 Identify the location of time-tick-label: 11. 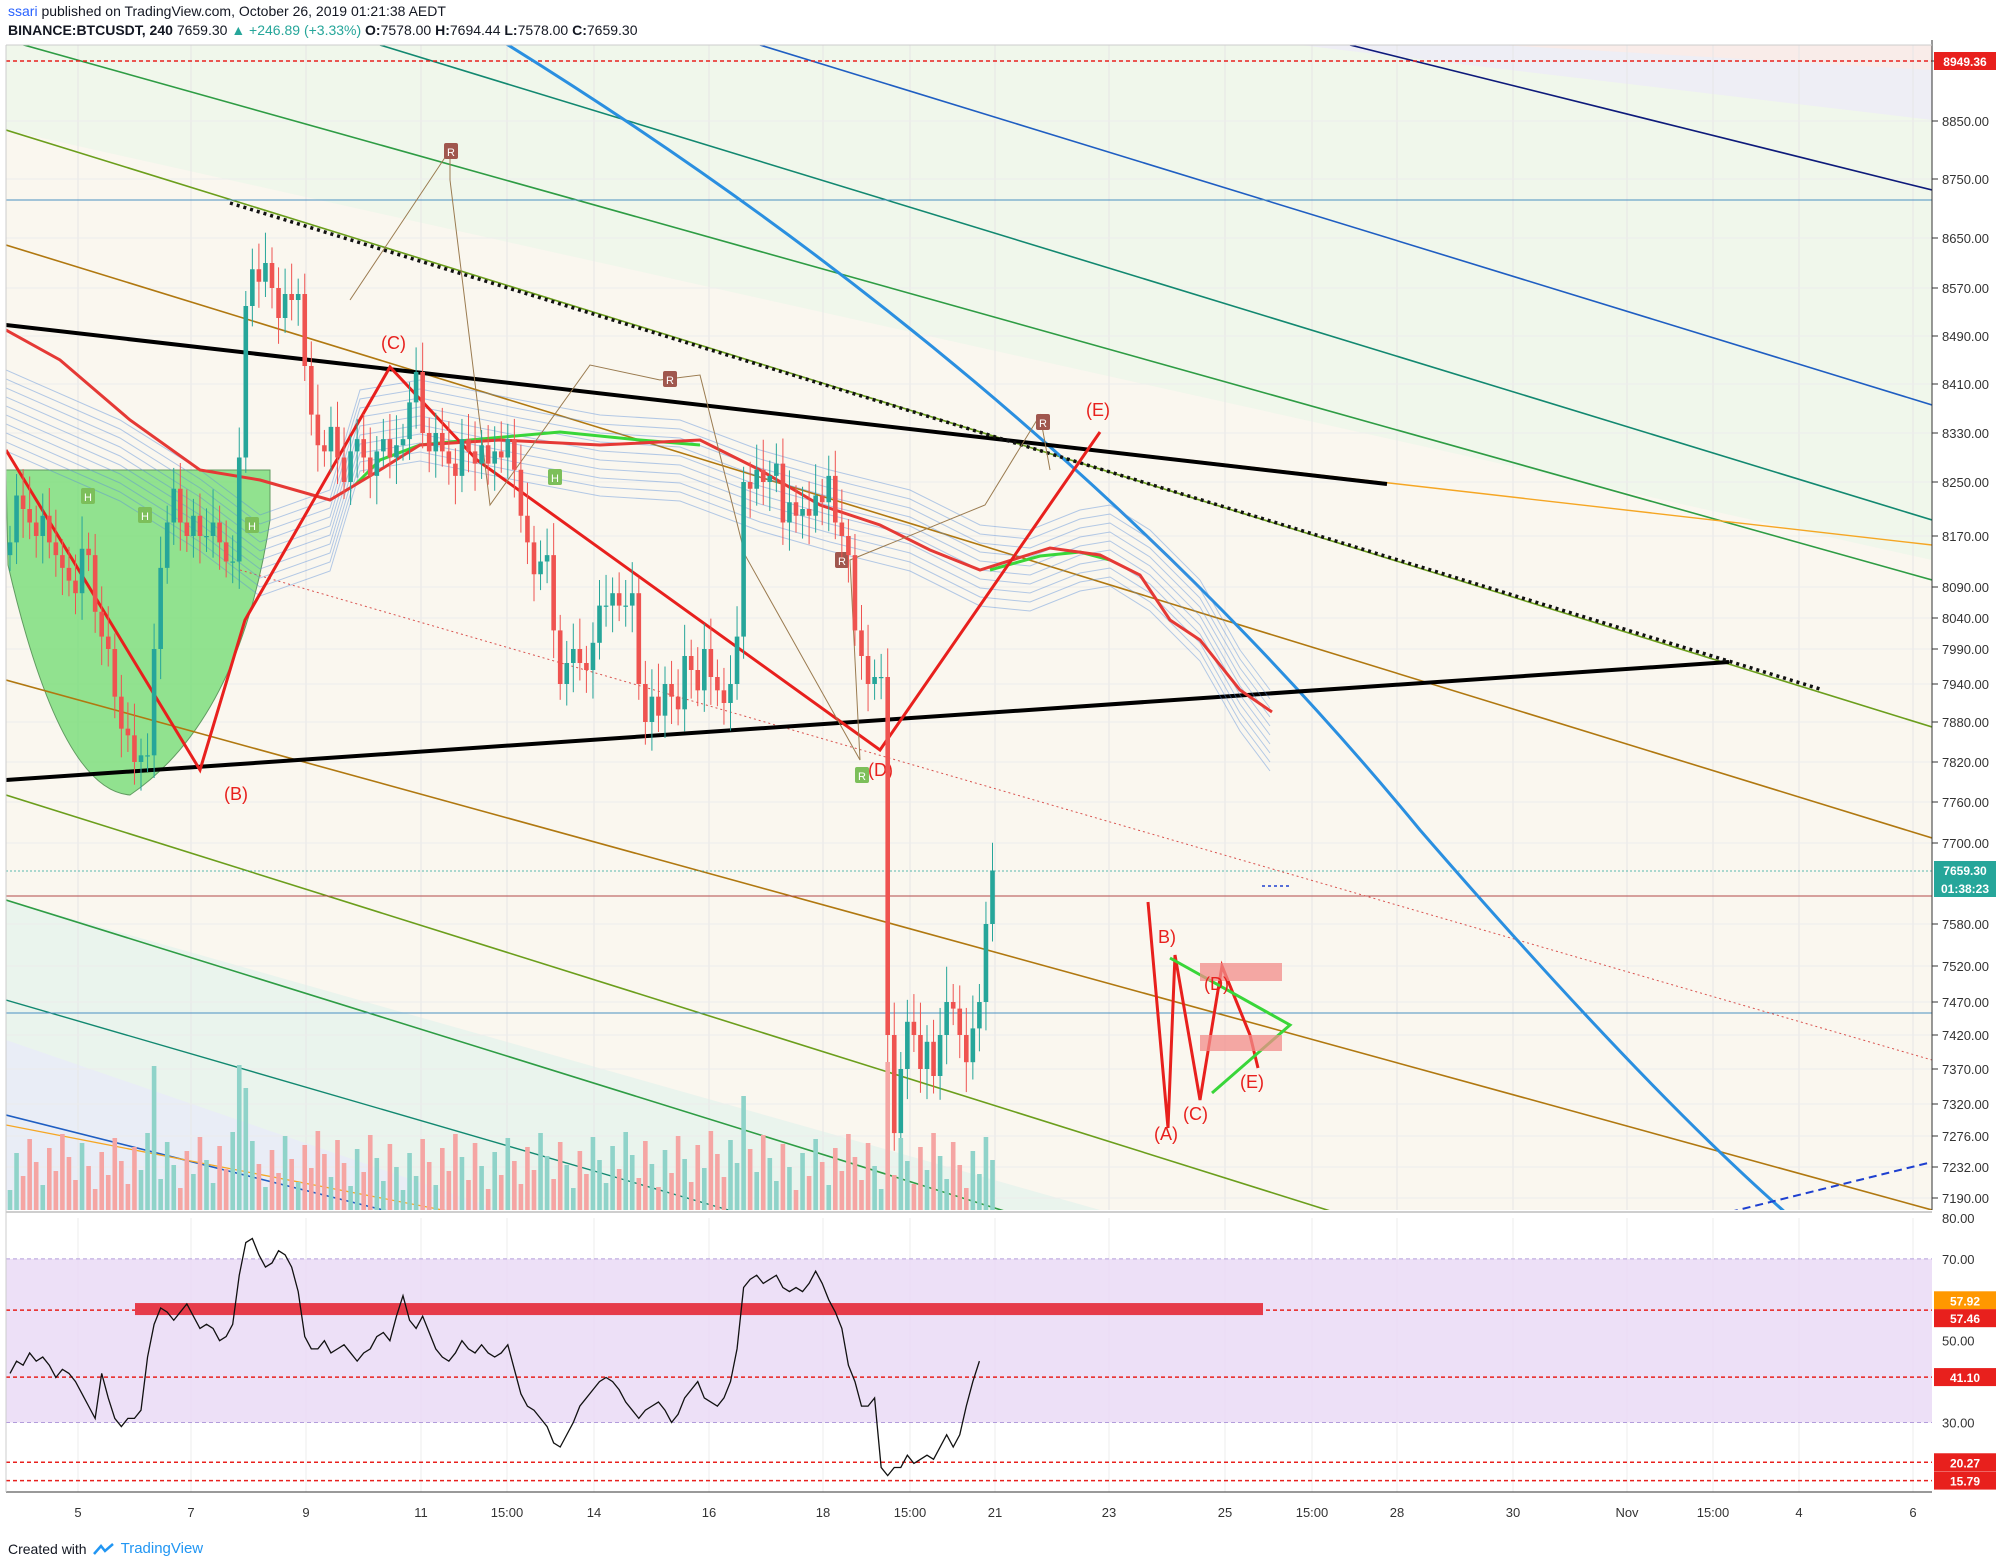
(421, 1512).